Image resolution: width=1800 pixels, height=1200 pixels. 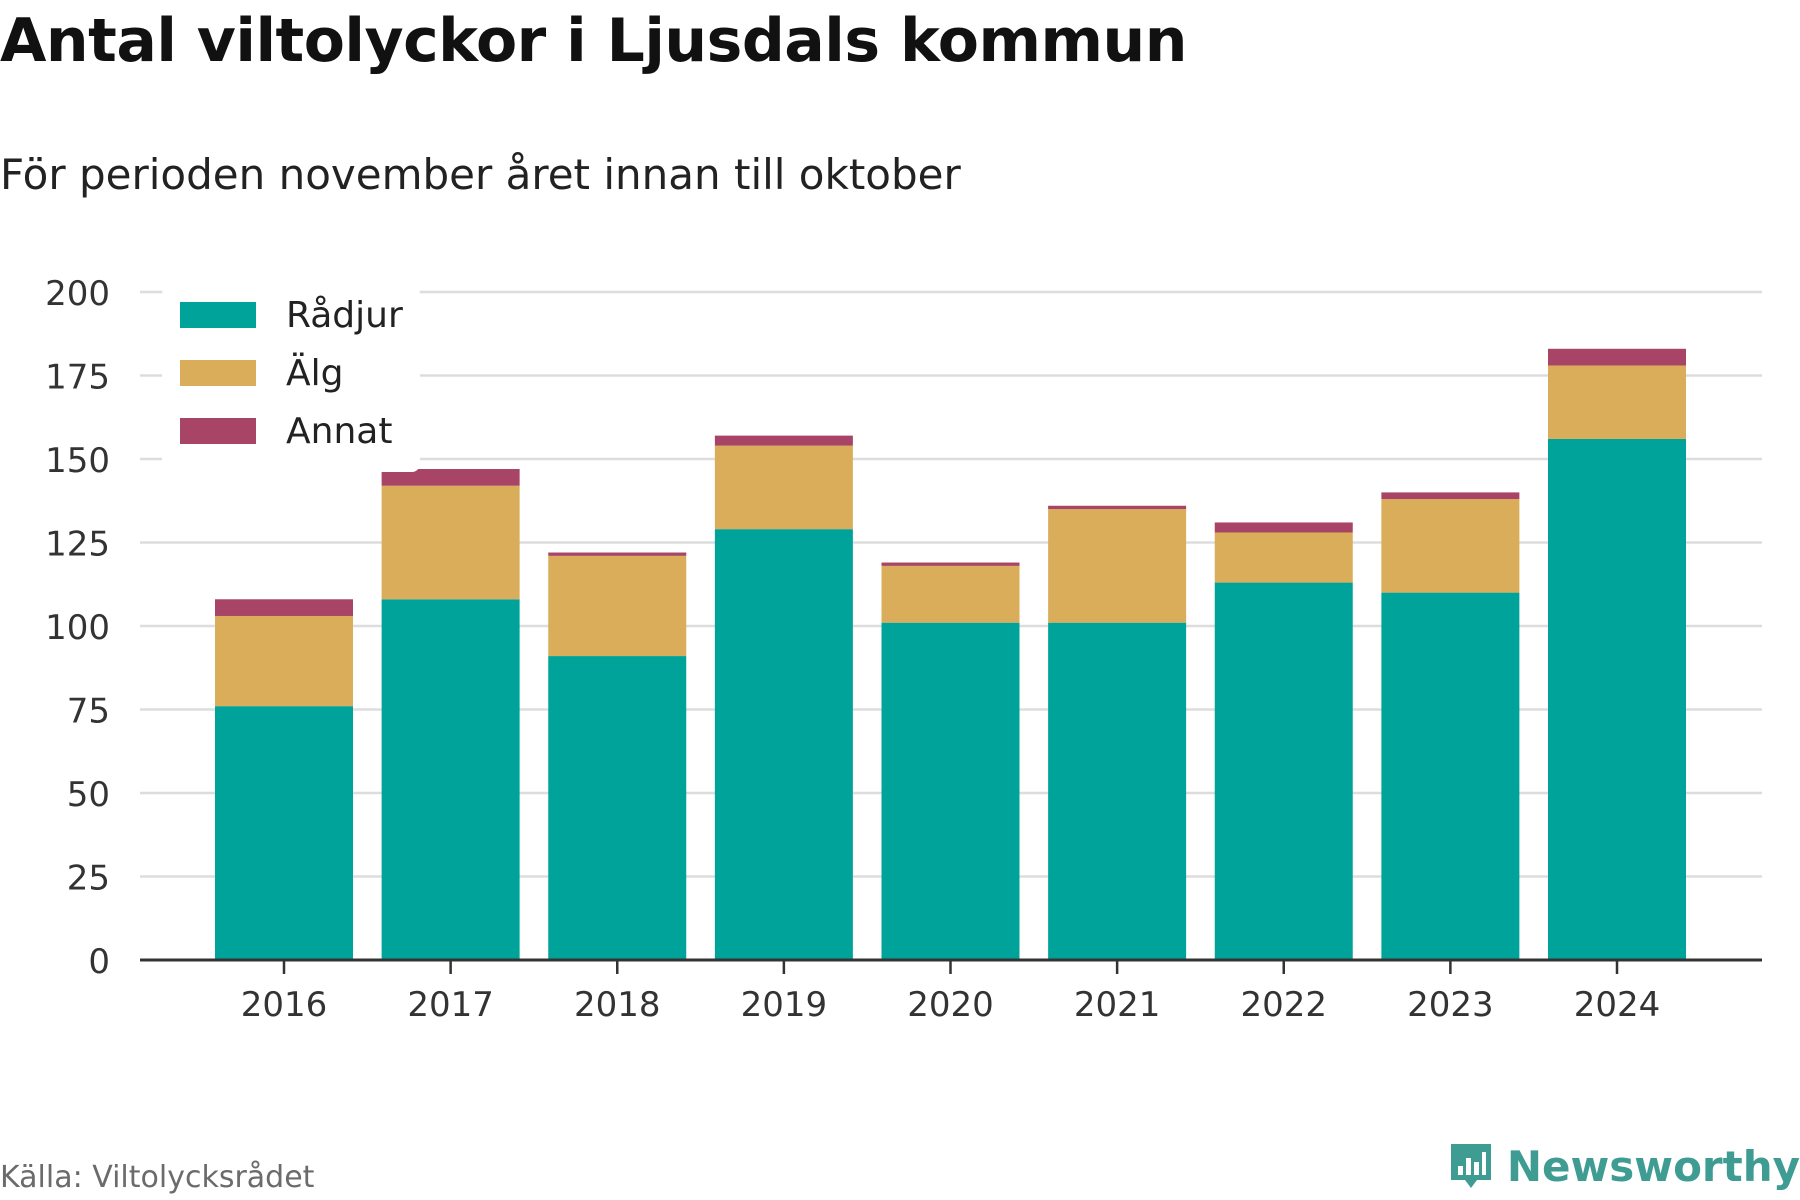 I want to click on y-tick-label: 200, so click(x=77, y=294).